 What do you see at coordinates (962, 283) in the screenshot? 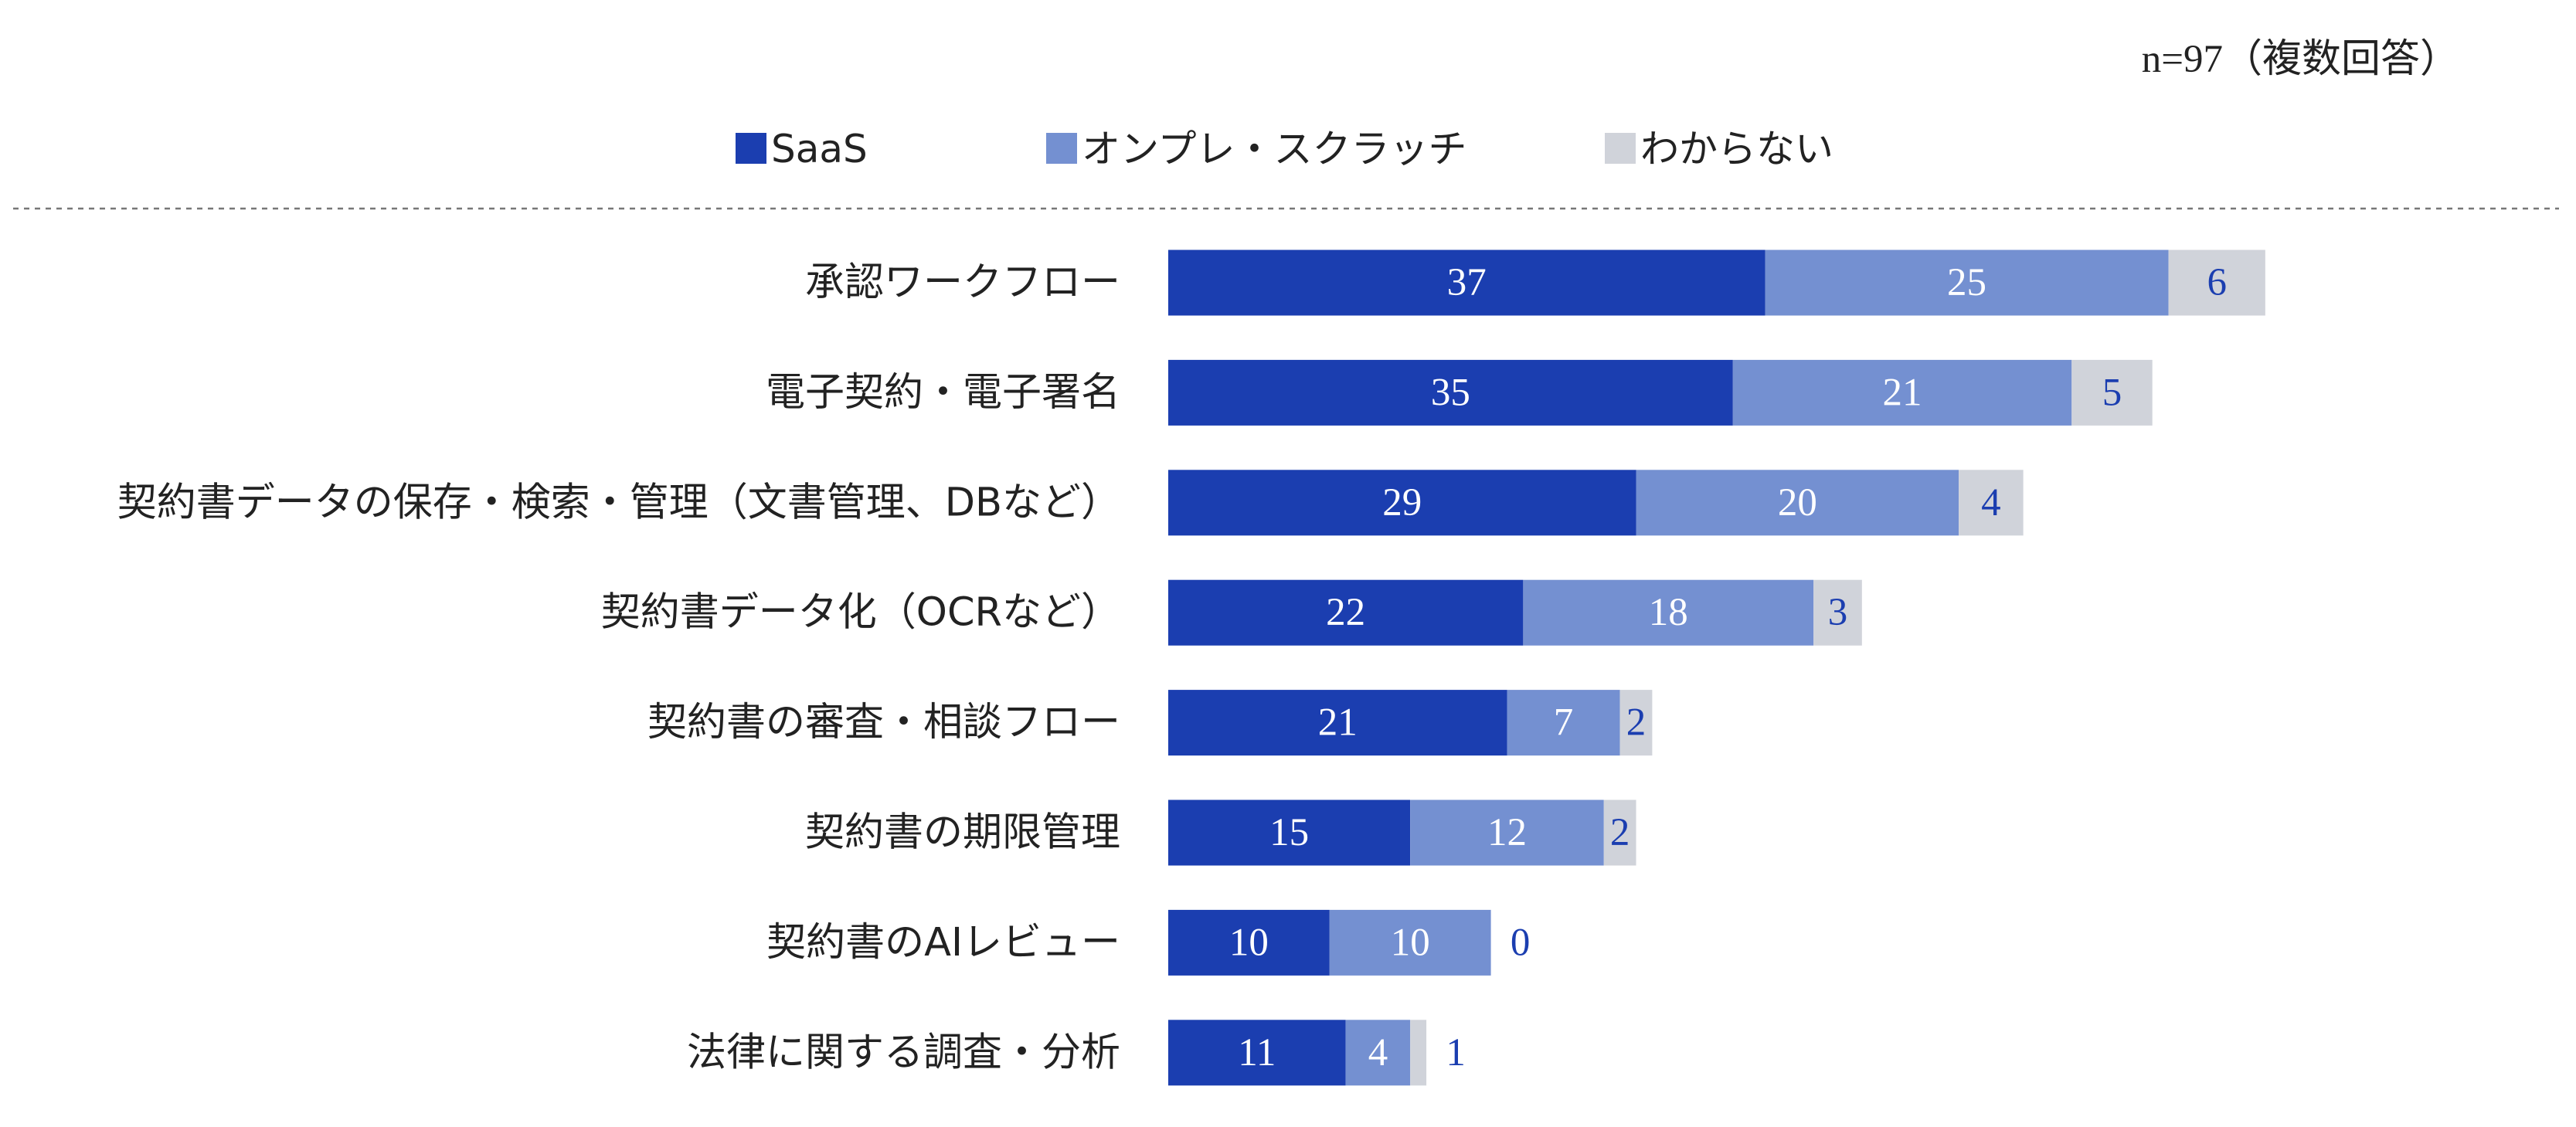
I see `category-label: 承認ワークフロー` at bounding box center [962, 283].